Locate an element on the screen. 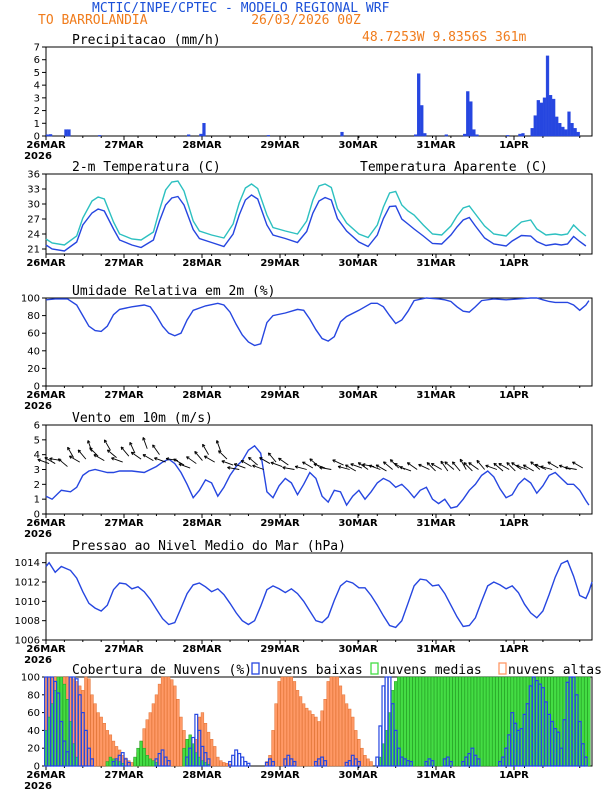  y-tick-label: 2 is located at coordinates (37, 111).